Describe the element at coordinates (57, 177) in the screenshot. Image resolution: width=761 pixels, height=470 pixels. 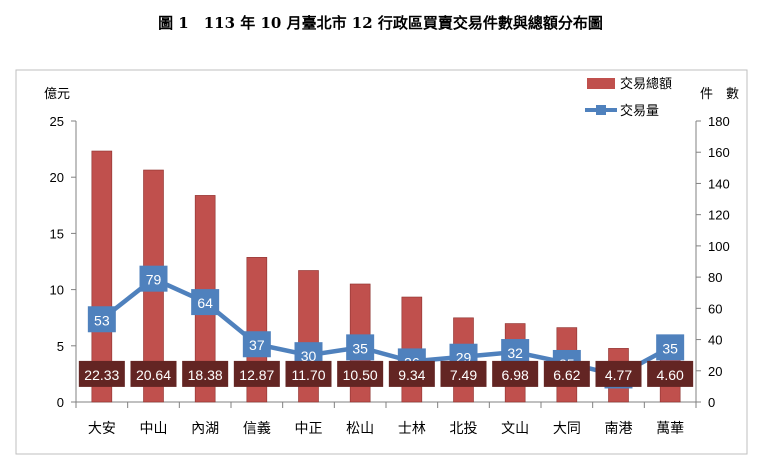
I see `y-tick-left: 20` at that location.